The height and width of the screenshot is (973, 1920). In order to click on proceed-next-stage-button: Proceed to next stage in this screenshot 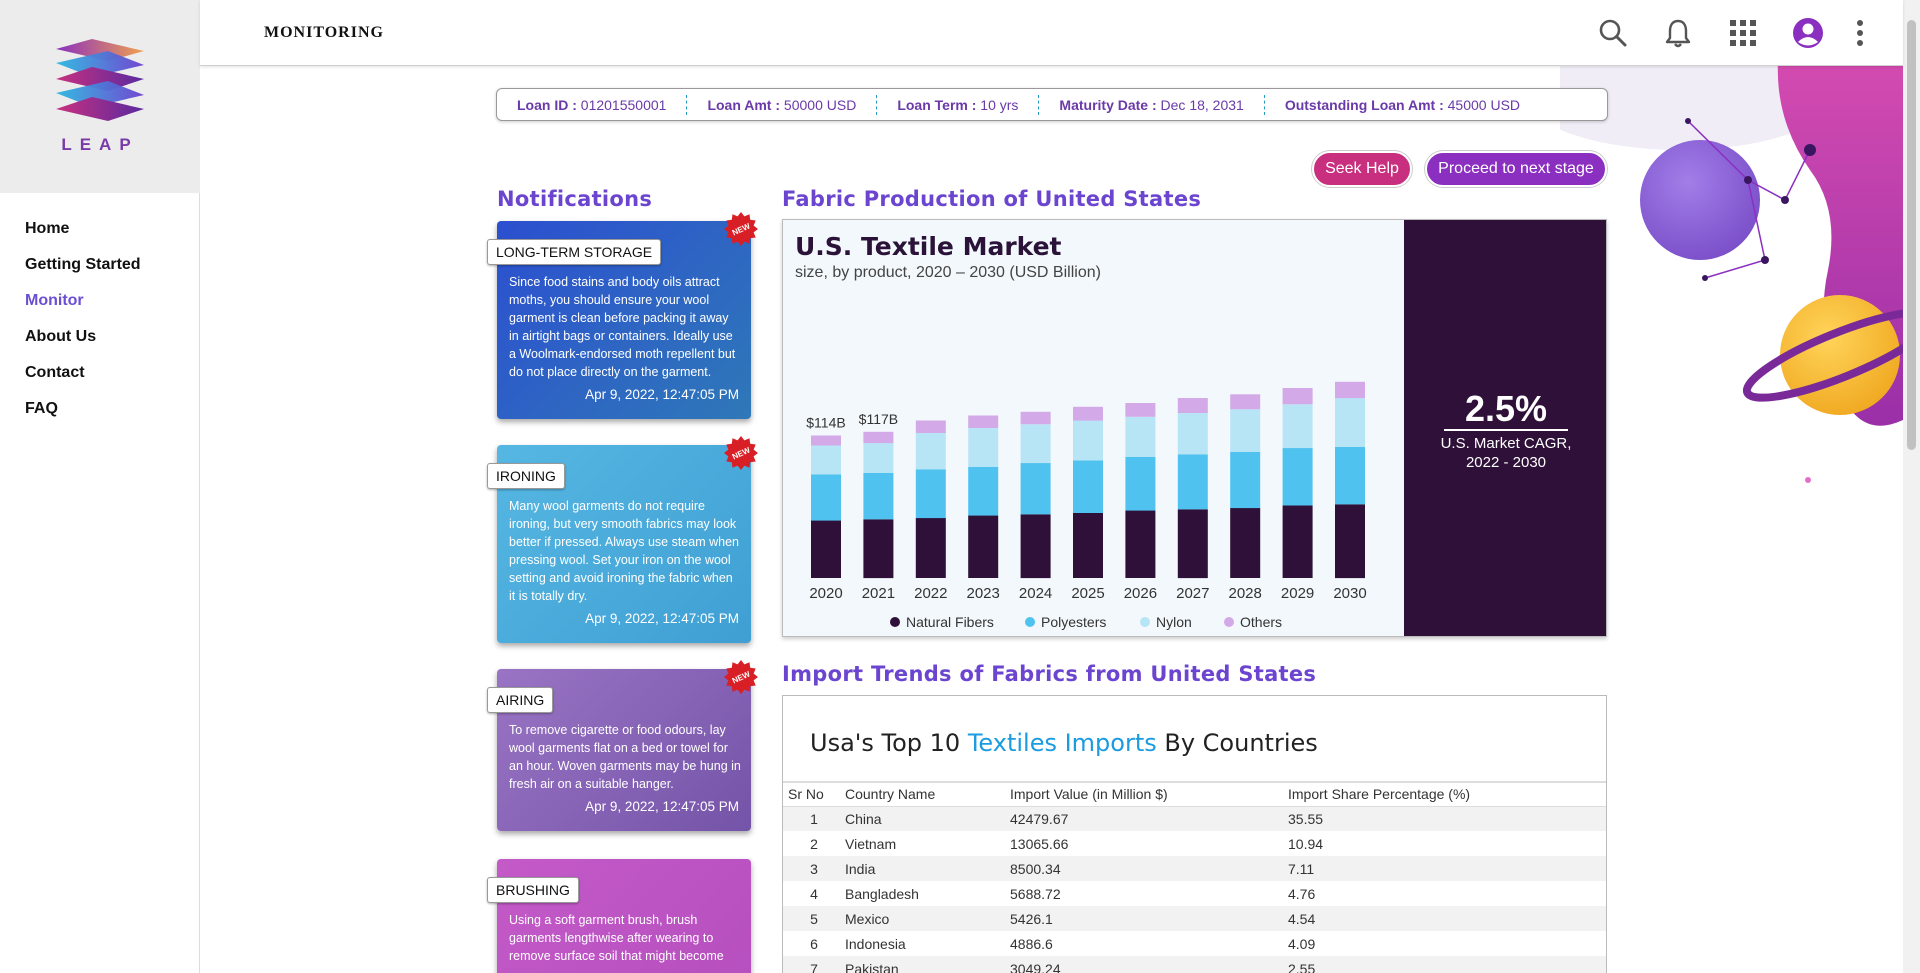, I will do `click(1516, 169)`.